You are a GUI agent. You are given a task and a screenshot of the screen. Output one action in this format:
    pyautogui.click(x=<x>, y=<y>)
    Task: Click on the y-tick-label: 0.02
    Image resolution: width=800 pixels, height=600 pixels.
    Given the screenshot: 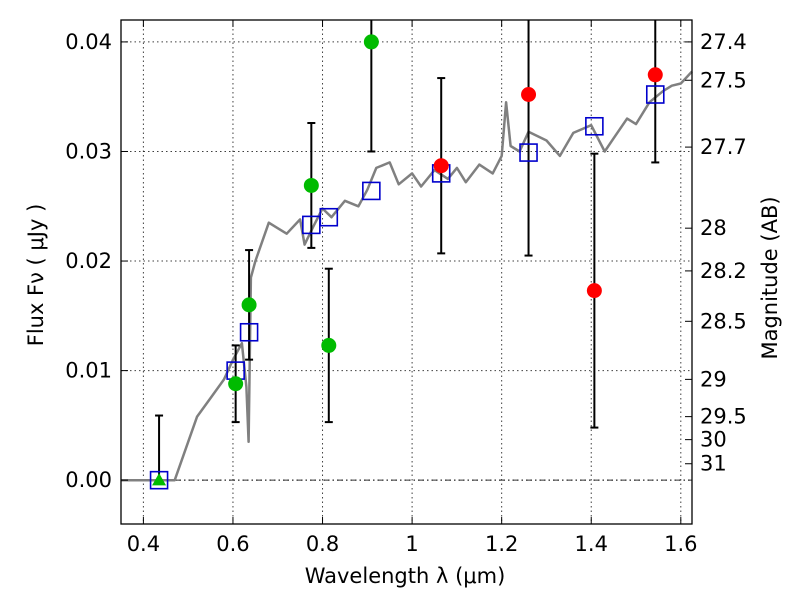 What is the action you would take?
    pyautogui.click(x=88, y=261)
    